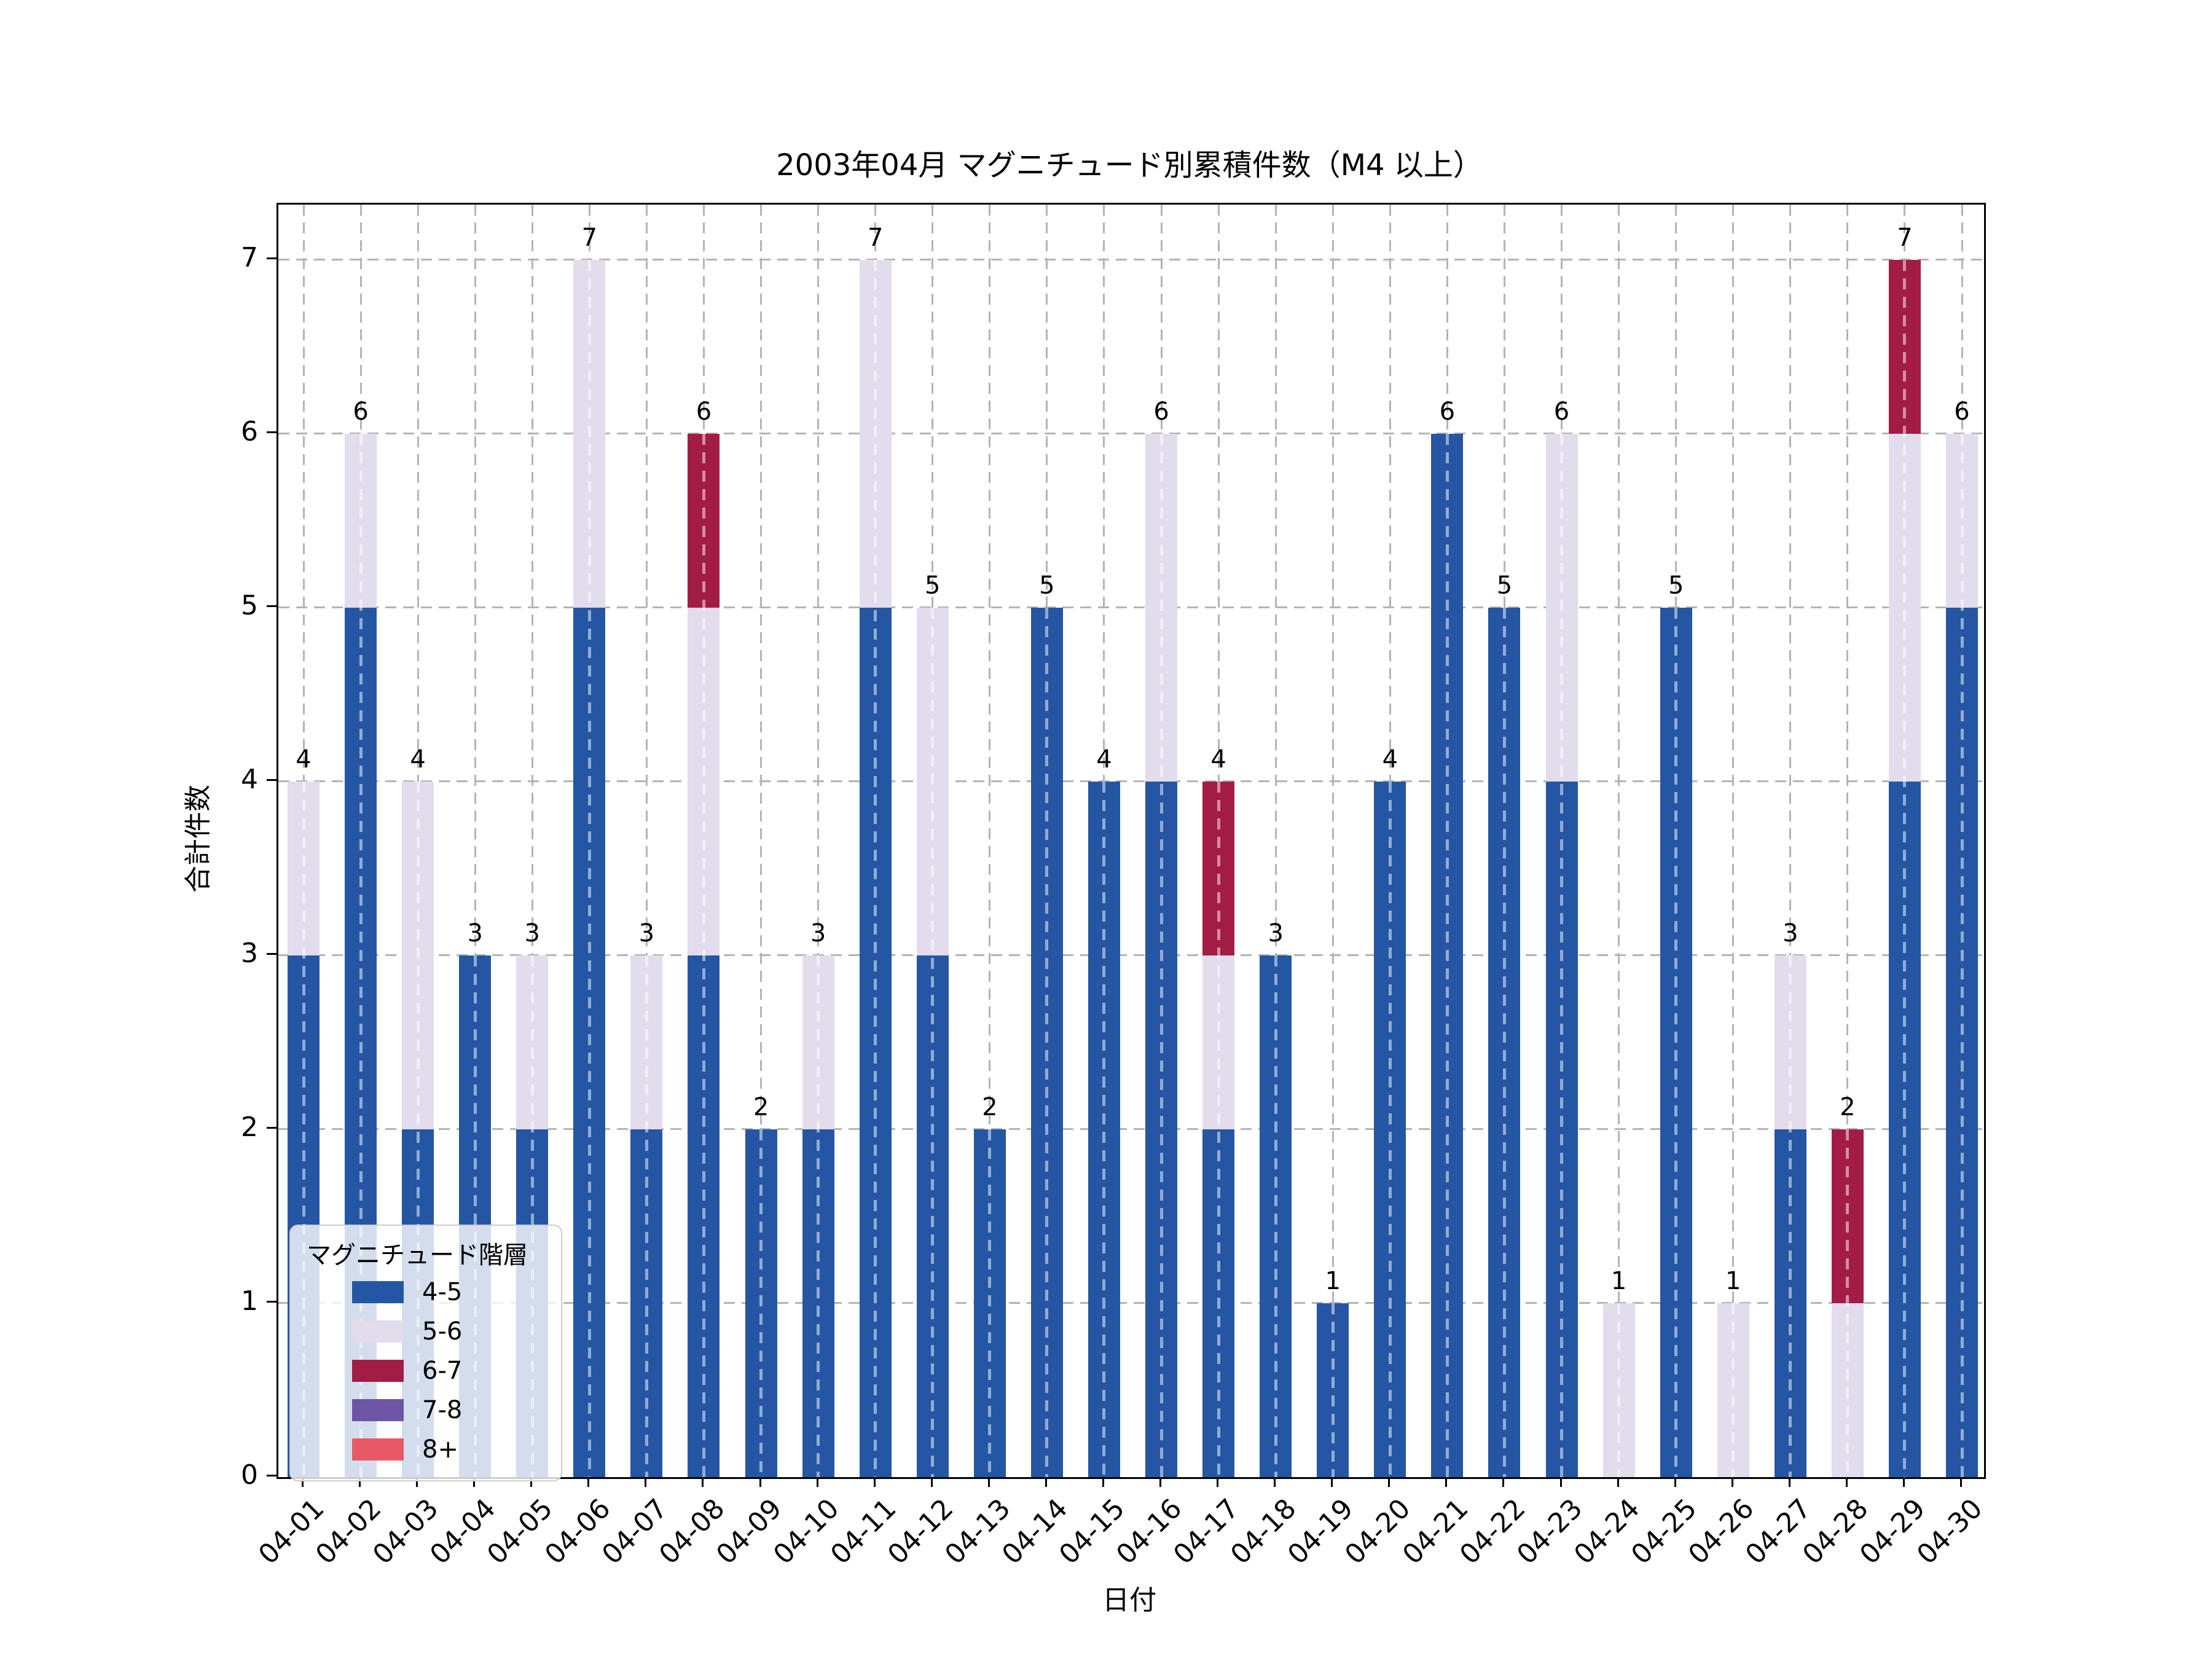 The image size is (2212, 1659). What do you see at coordinates (442, 1371) in the screenshot?
I see `legend-label: 6-7` at bounding box center [442, 1371].